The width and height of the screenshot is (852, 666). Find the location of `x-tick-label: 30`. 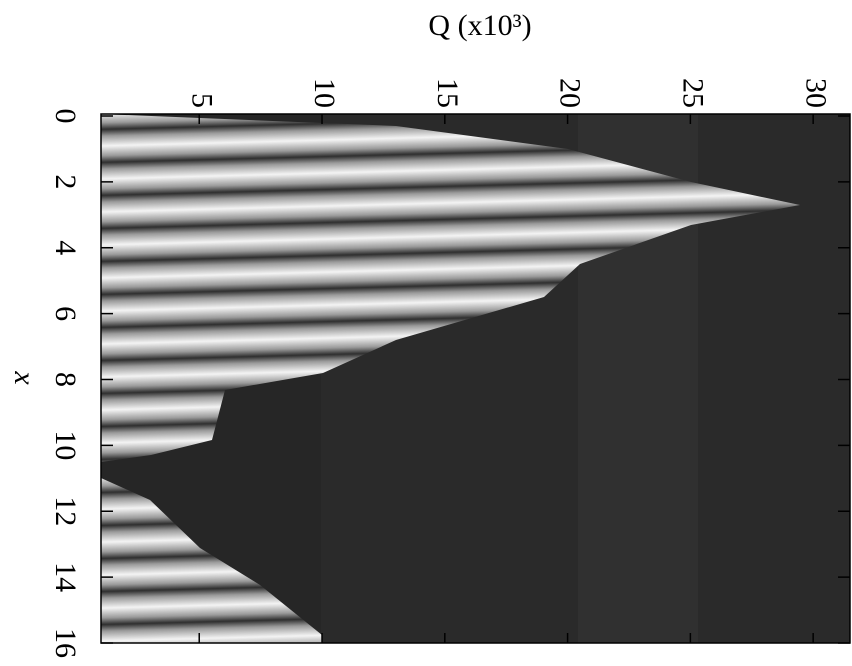

x-tick-label: 30 is located at coordinates (815, 93).